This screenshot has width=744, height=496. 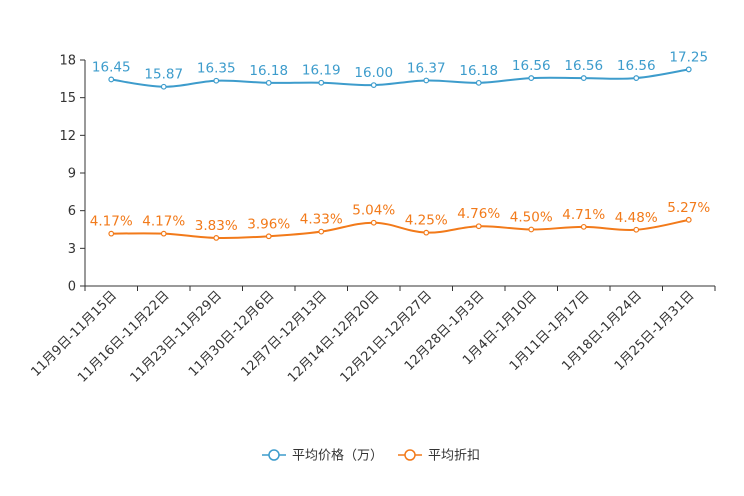 What do you see at coordinates (454, 456) in the screenshot?
I see `legend-label: 平均折扣` at bounding box center [454, 456].